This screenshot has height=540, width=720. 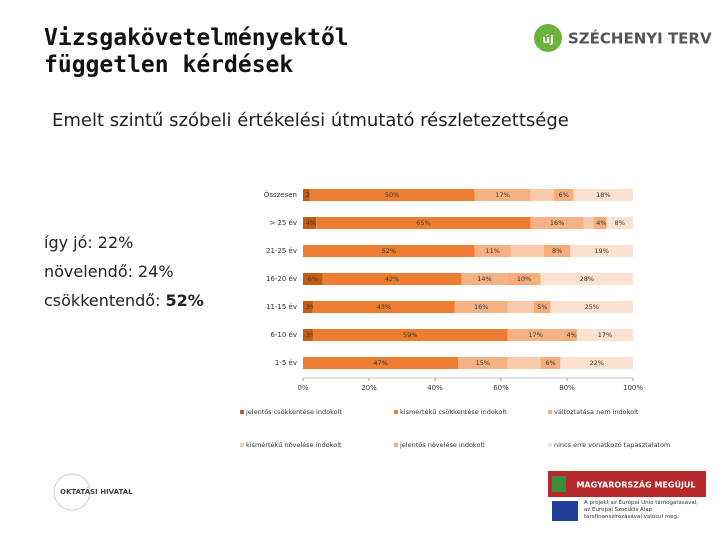 What do you see at coordinates (601, 251) in the screenshot?
I see `value-label: 19%` at bounding box center [601, 251].